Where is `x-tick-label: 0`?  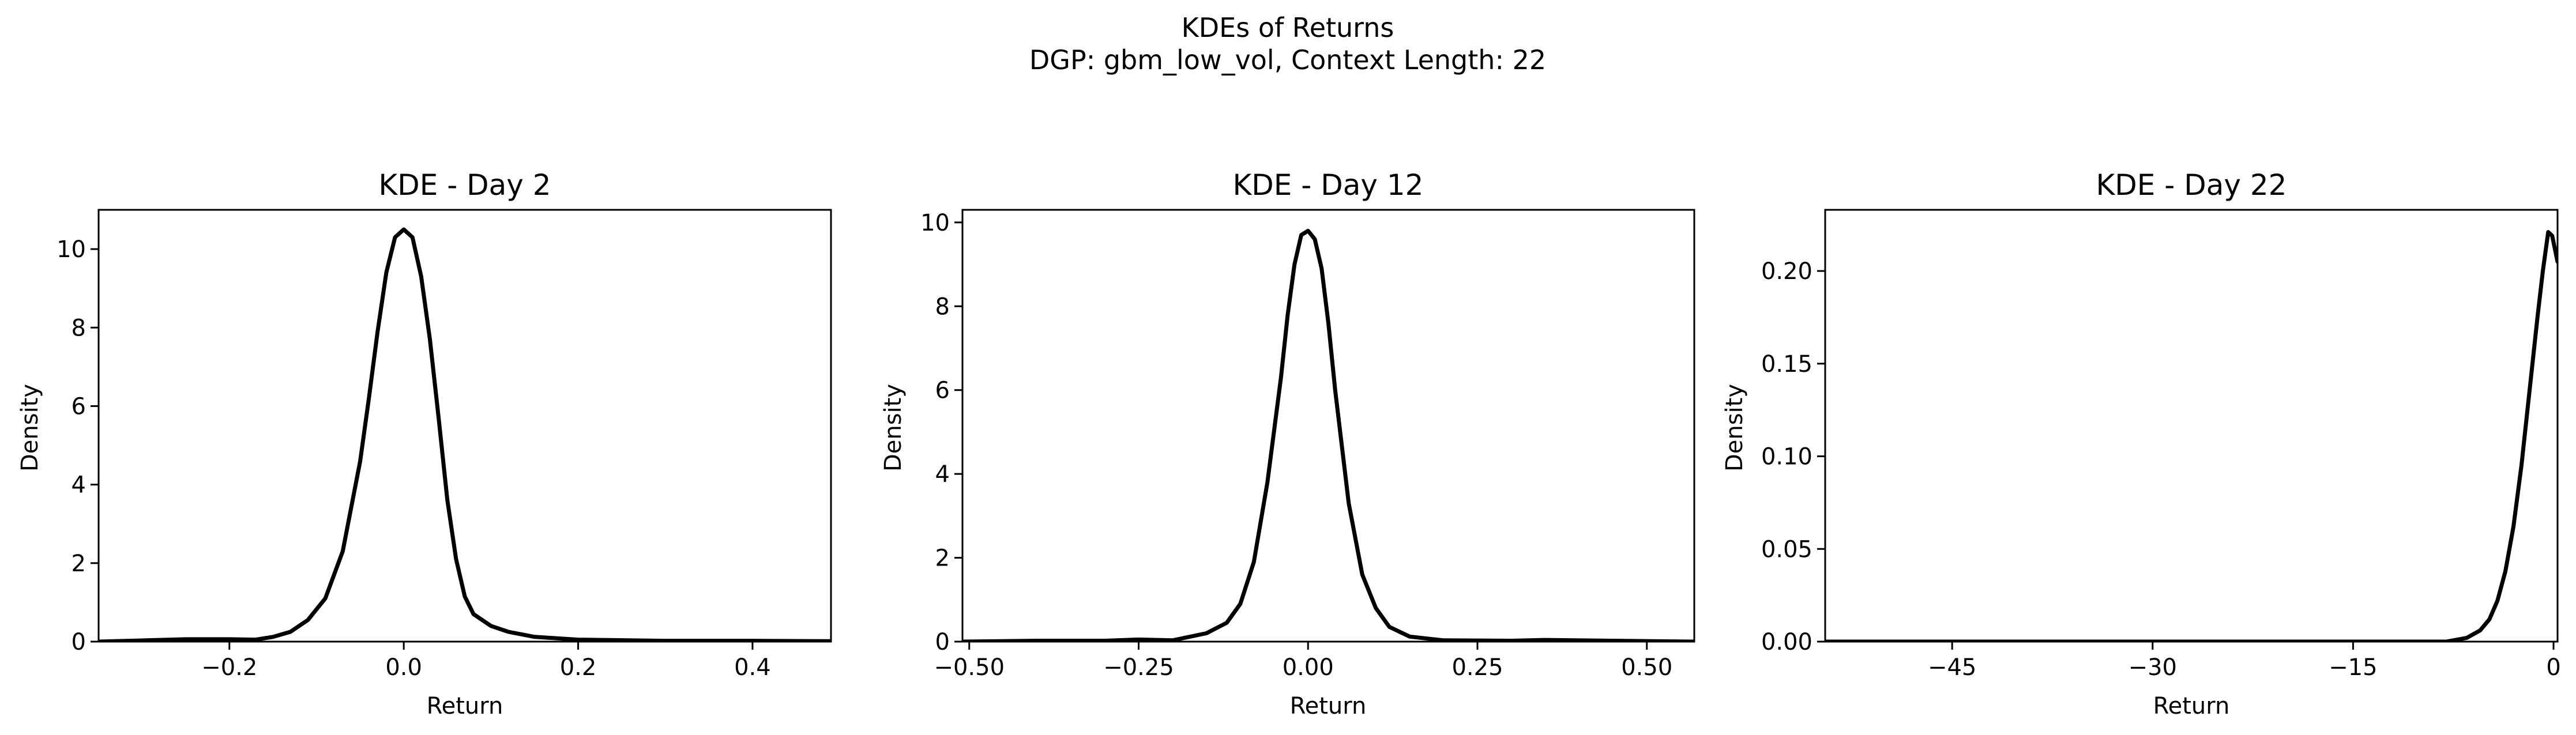
x-tick-label: 0 is located at coordinates (2553, 667).